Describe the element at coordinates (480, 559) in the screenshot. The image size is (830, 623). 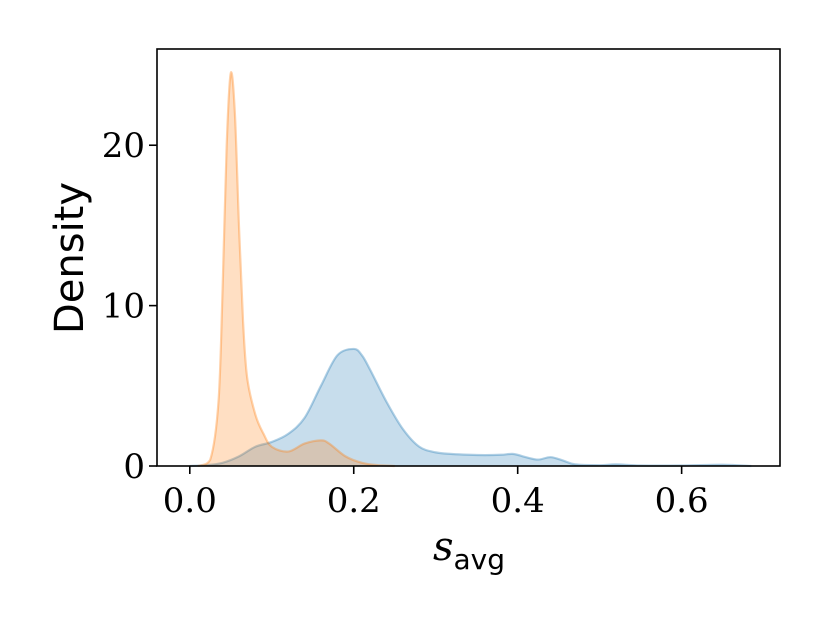
I see `x-axis-label-subscript: avg` at that location.